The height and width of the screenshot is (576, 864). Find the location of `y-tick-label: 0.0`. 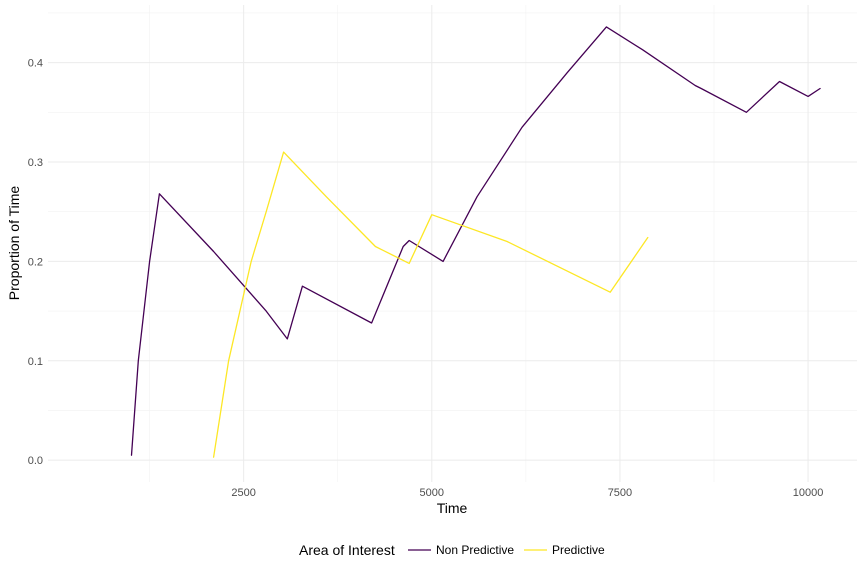

y-tick-label: 0.0 is located at coordinates (35, 461).